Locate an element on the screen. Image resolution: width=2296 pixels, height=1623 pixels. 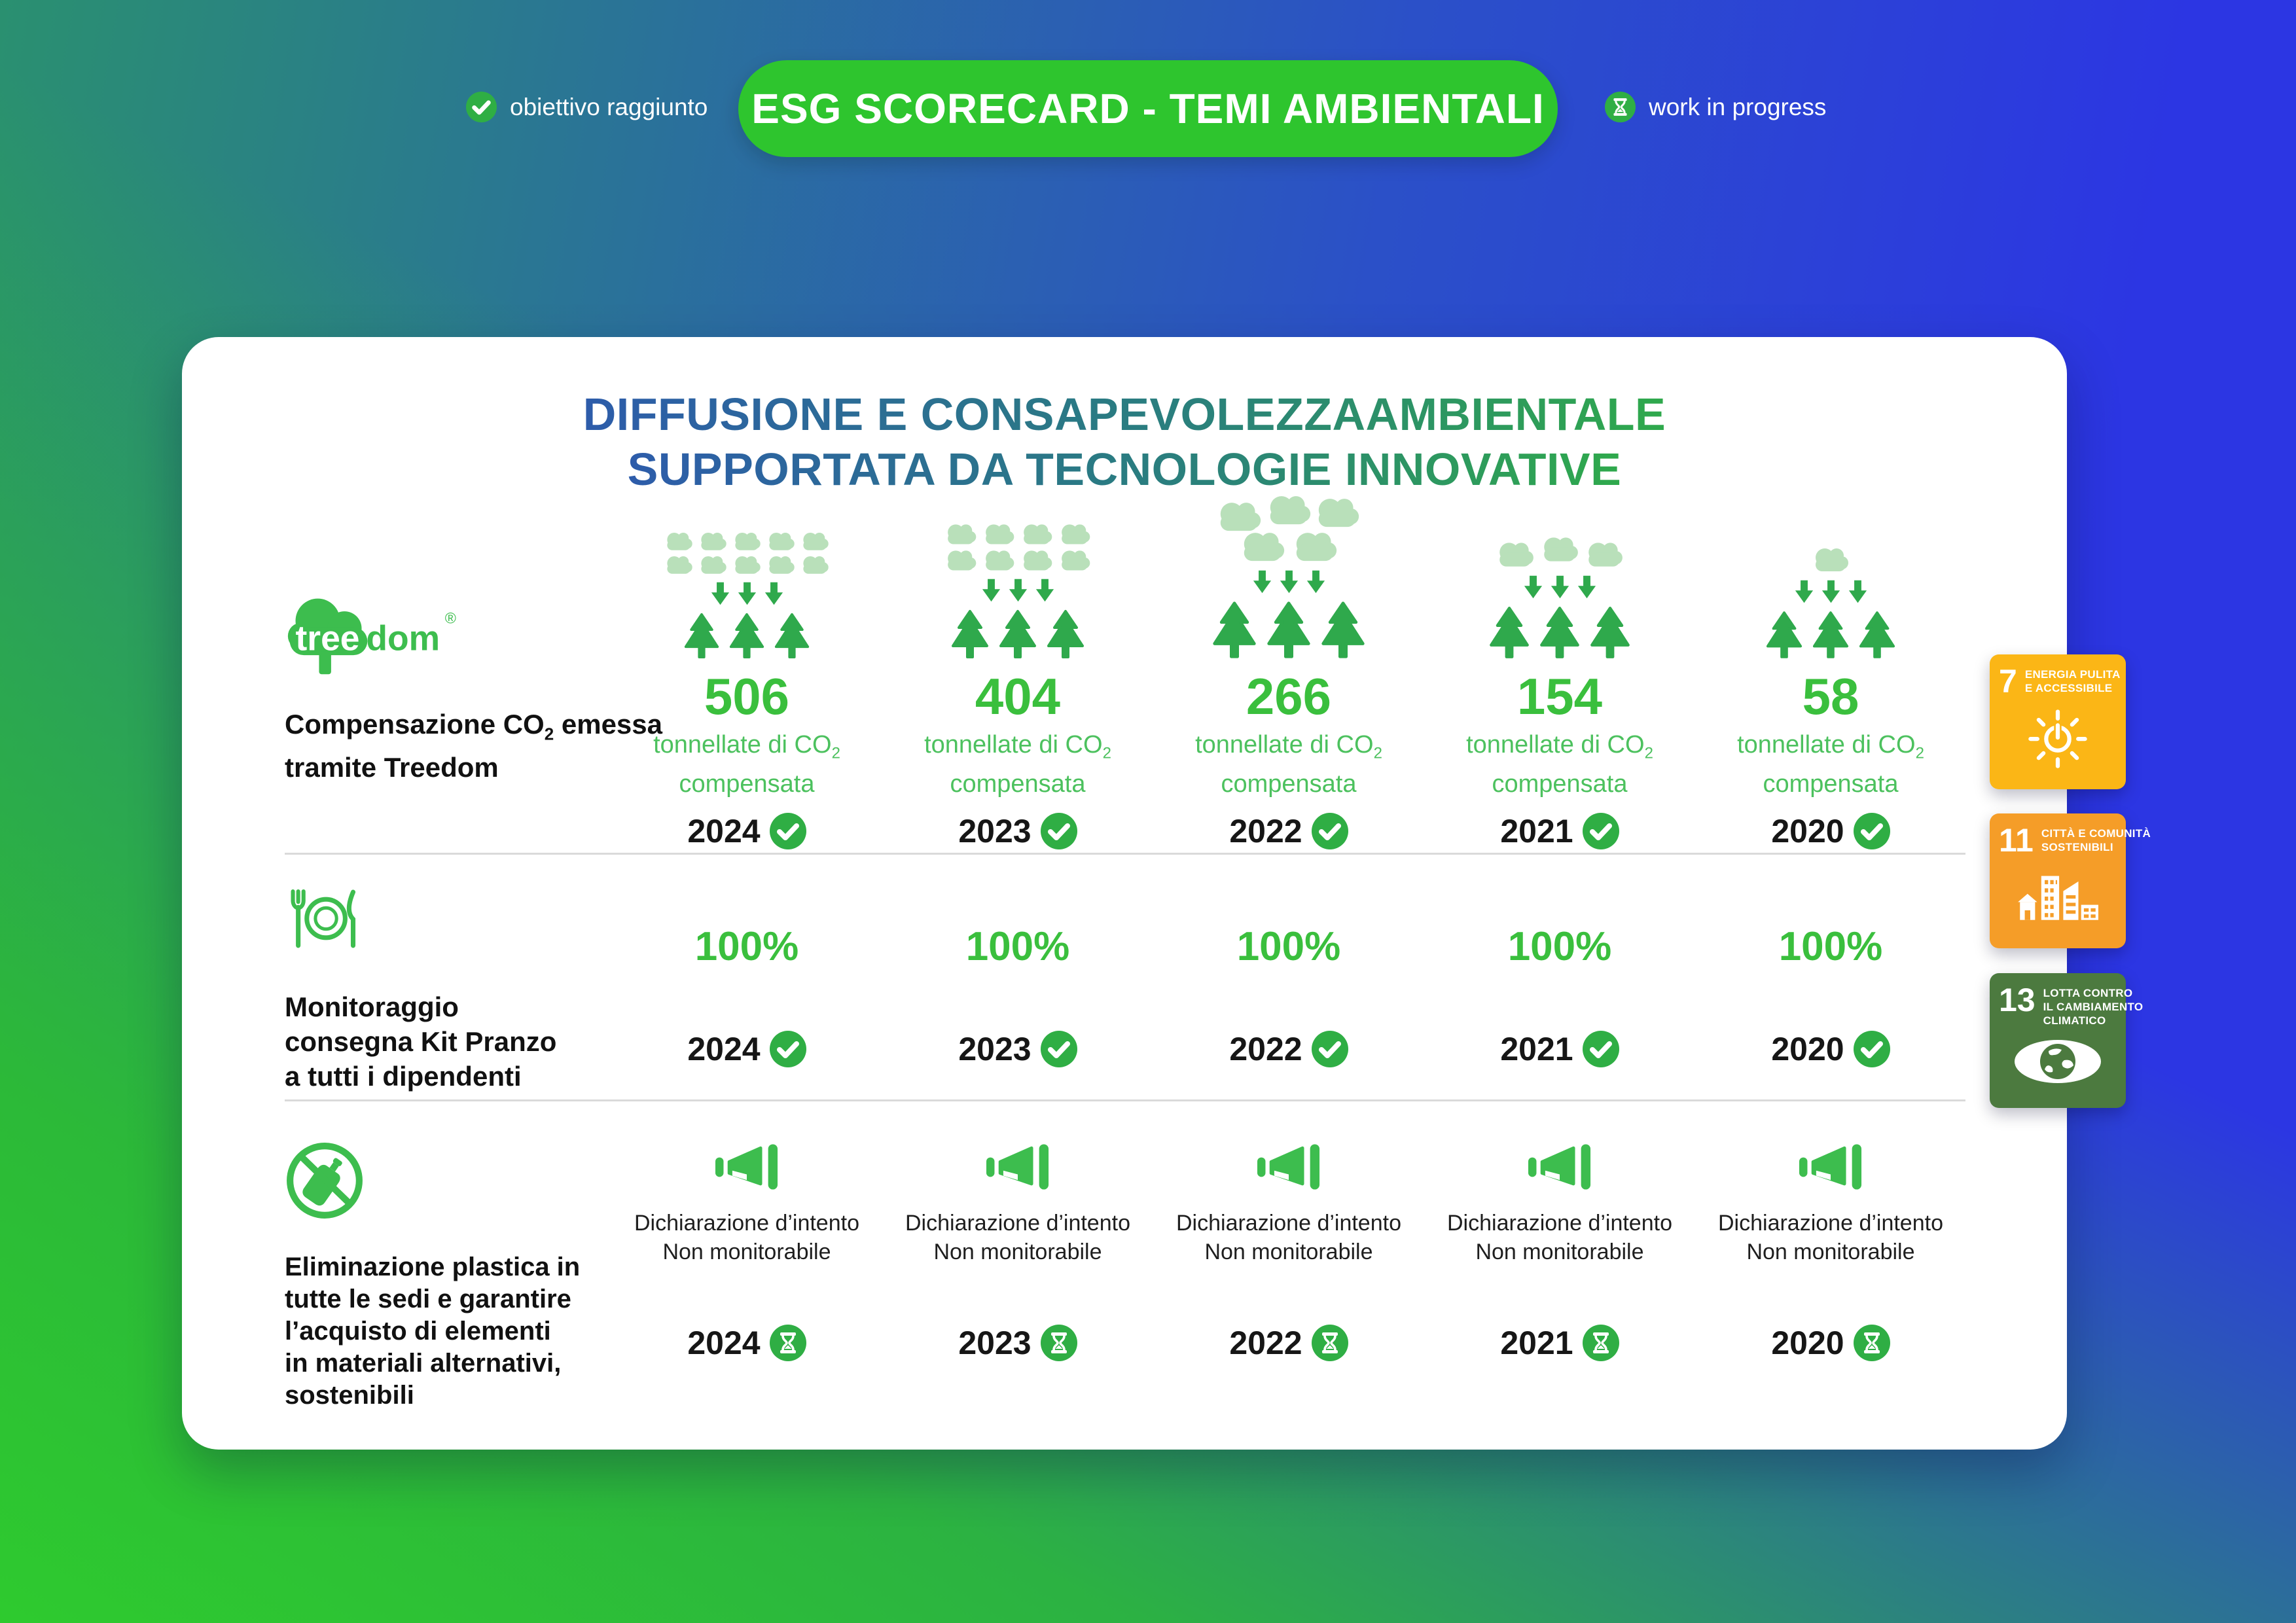
header-banner: ESG SCORECARD - TEMI AMBIENTALI is located at coordinates (1148, 108).